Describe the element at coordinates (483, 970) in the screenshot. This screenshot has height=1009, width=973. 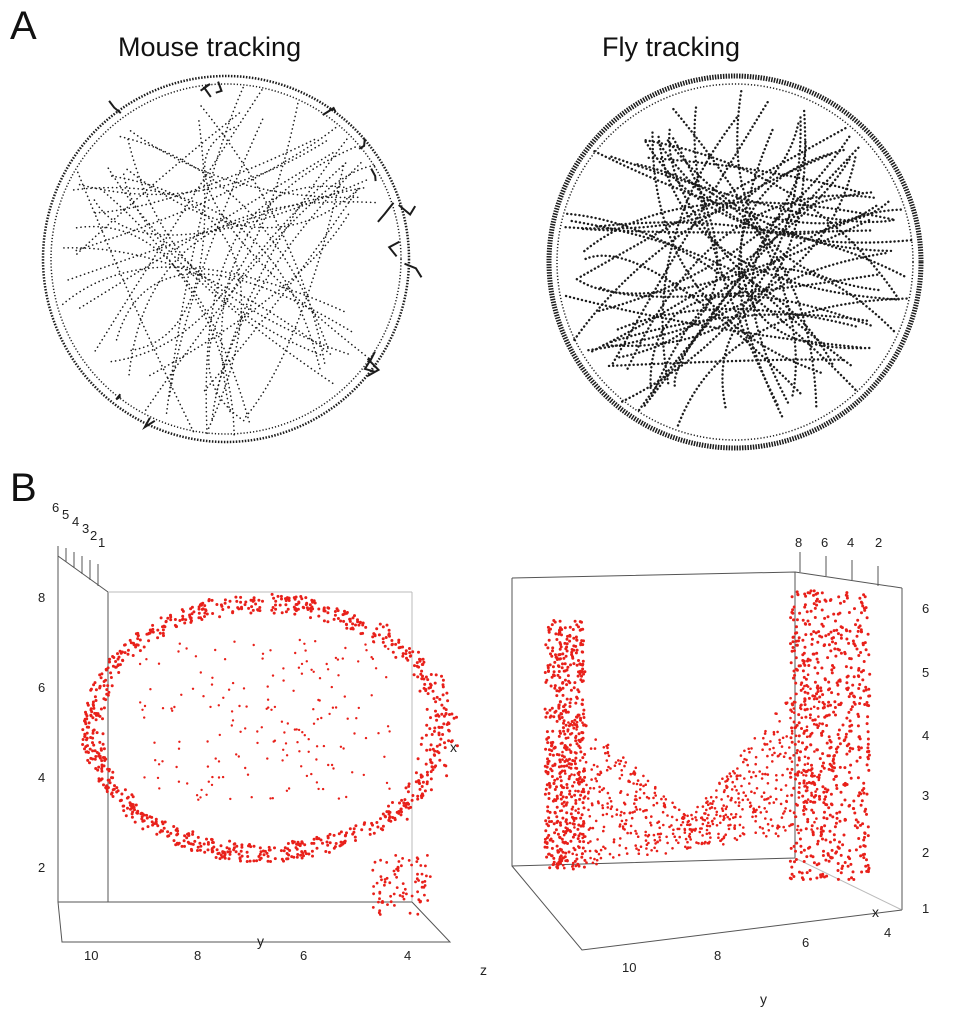
I see `left-z-axis-label: z` at that location.